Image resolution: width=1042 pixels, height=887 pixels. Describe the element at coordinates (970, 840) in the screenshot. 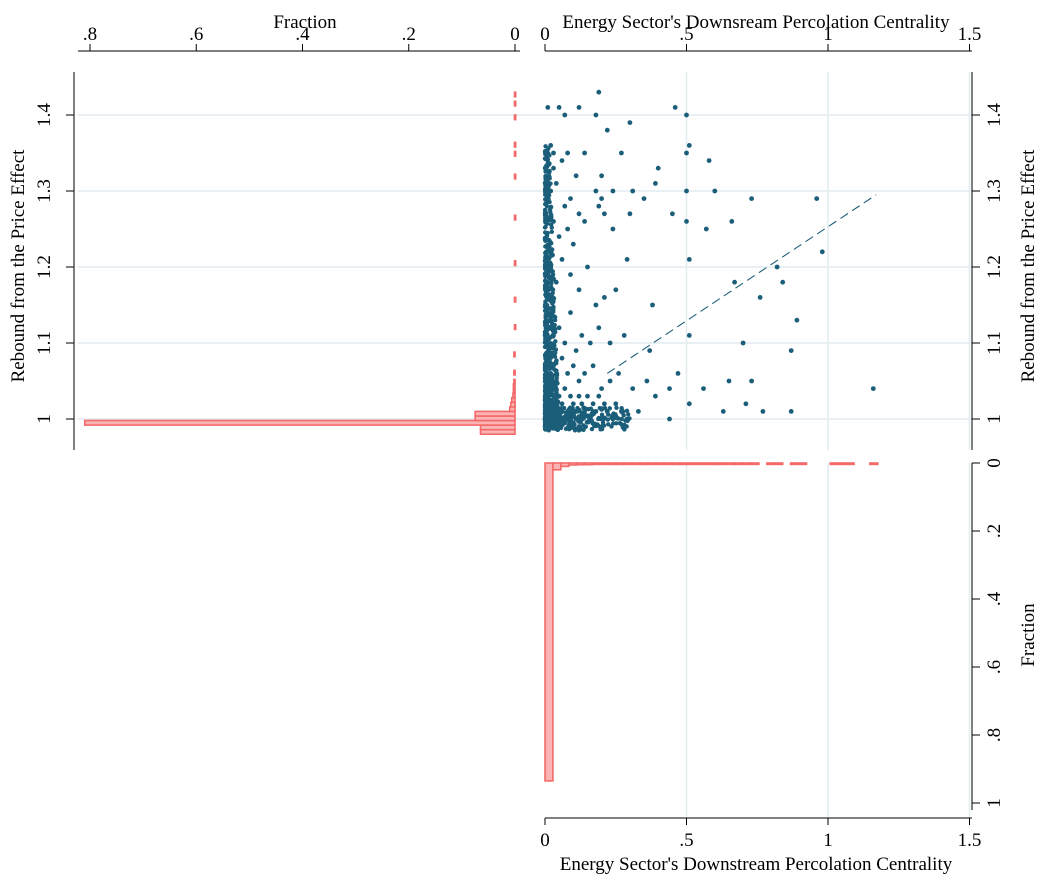

I see `bottom-histogram-x-tick-label: 1.5` at that location.